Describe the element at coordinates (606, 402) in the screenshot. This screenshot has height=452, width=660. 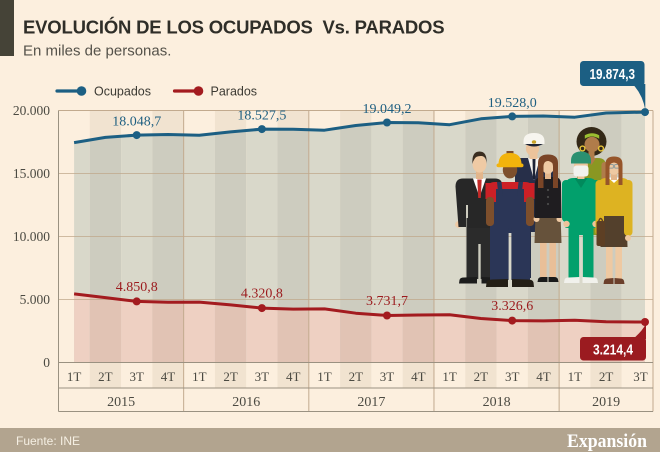
I see `svg-text: 2019` at that location.